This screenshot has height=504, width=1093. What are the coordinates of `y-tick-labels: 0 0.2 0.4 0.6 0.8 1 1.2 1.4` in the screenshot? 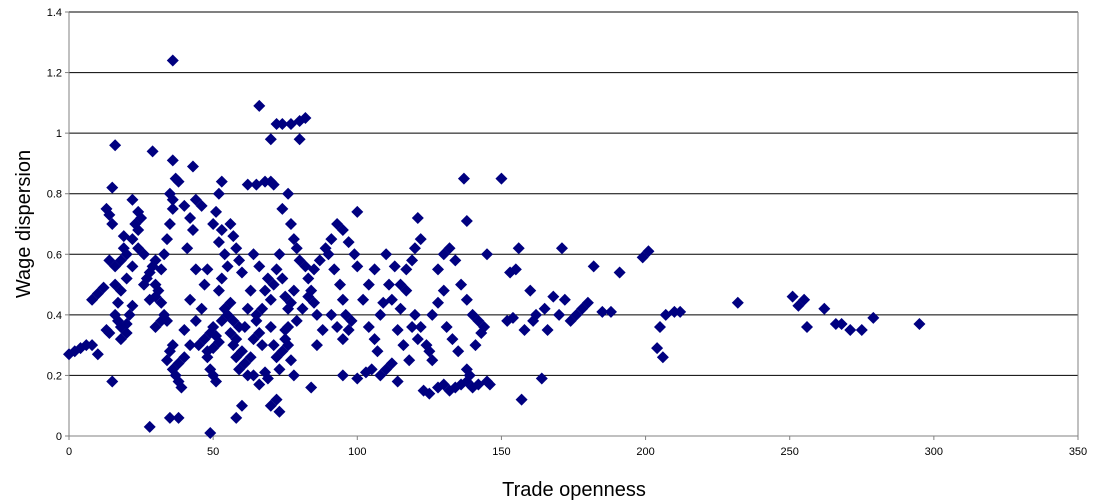 It's located at (54, 225).